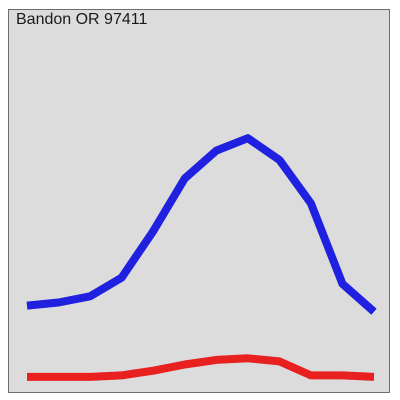 Image resolution: width=400 pixels, height=400 pixels. Describe the element at coordinates (82, 19) in the screenshot. I see `chart-title: Bandon OR 97411` at that location.